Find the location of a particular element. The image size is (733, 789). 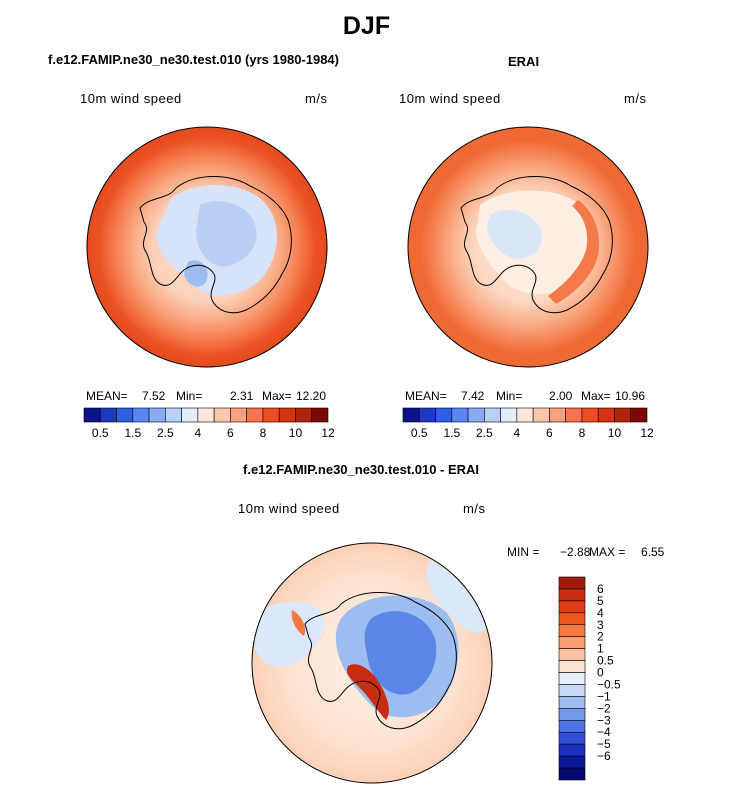

panel1-interior-lower is located at coordinates (226, 234).